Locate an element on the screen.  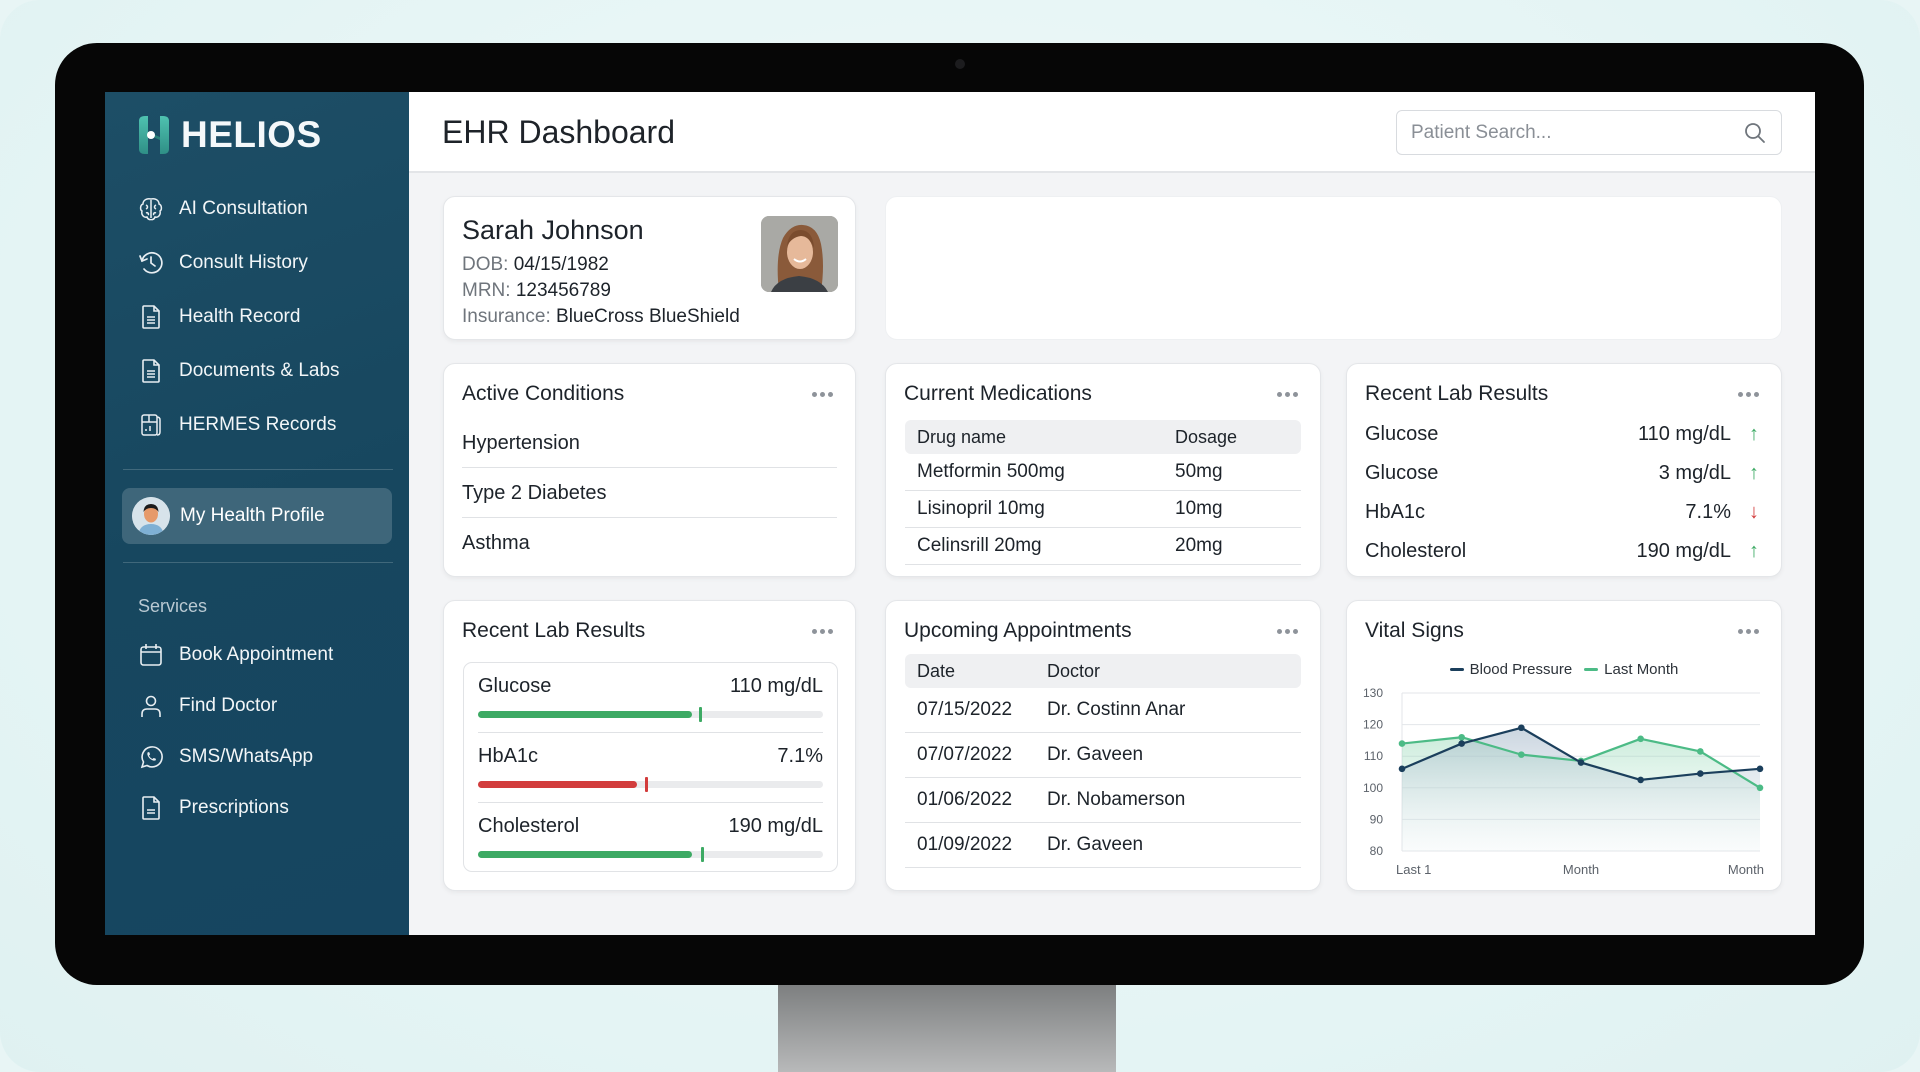
search-icon is located at coordinates (1755, 133).